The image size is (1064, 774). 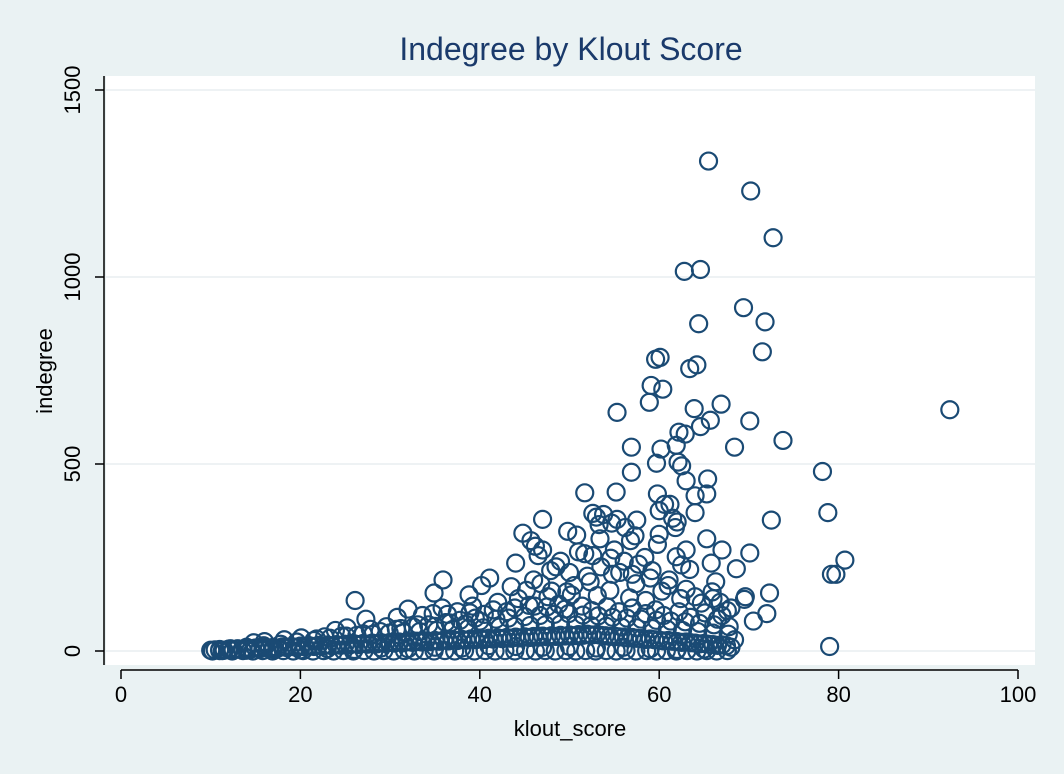 I want to click on x-tick-label: 20, so click(x=300, y=694).